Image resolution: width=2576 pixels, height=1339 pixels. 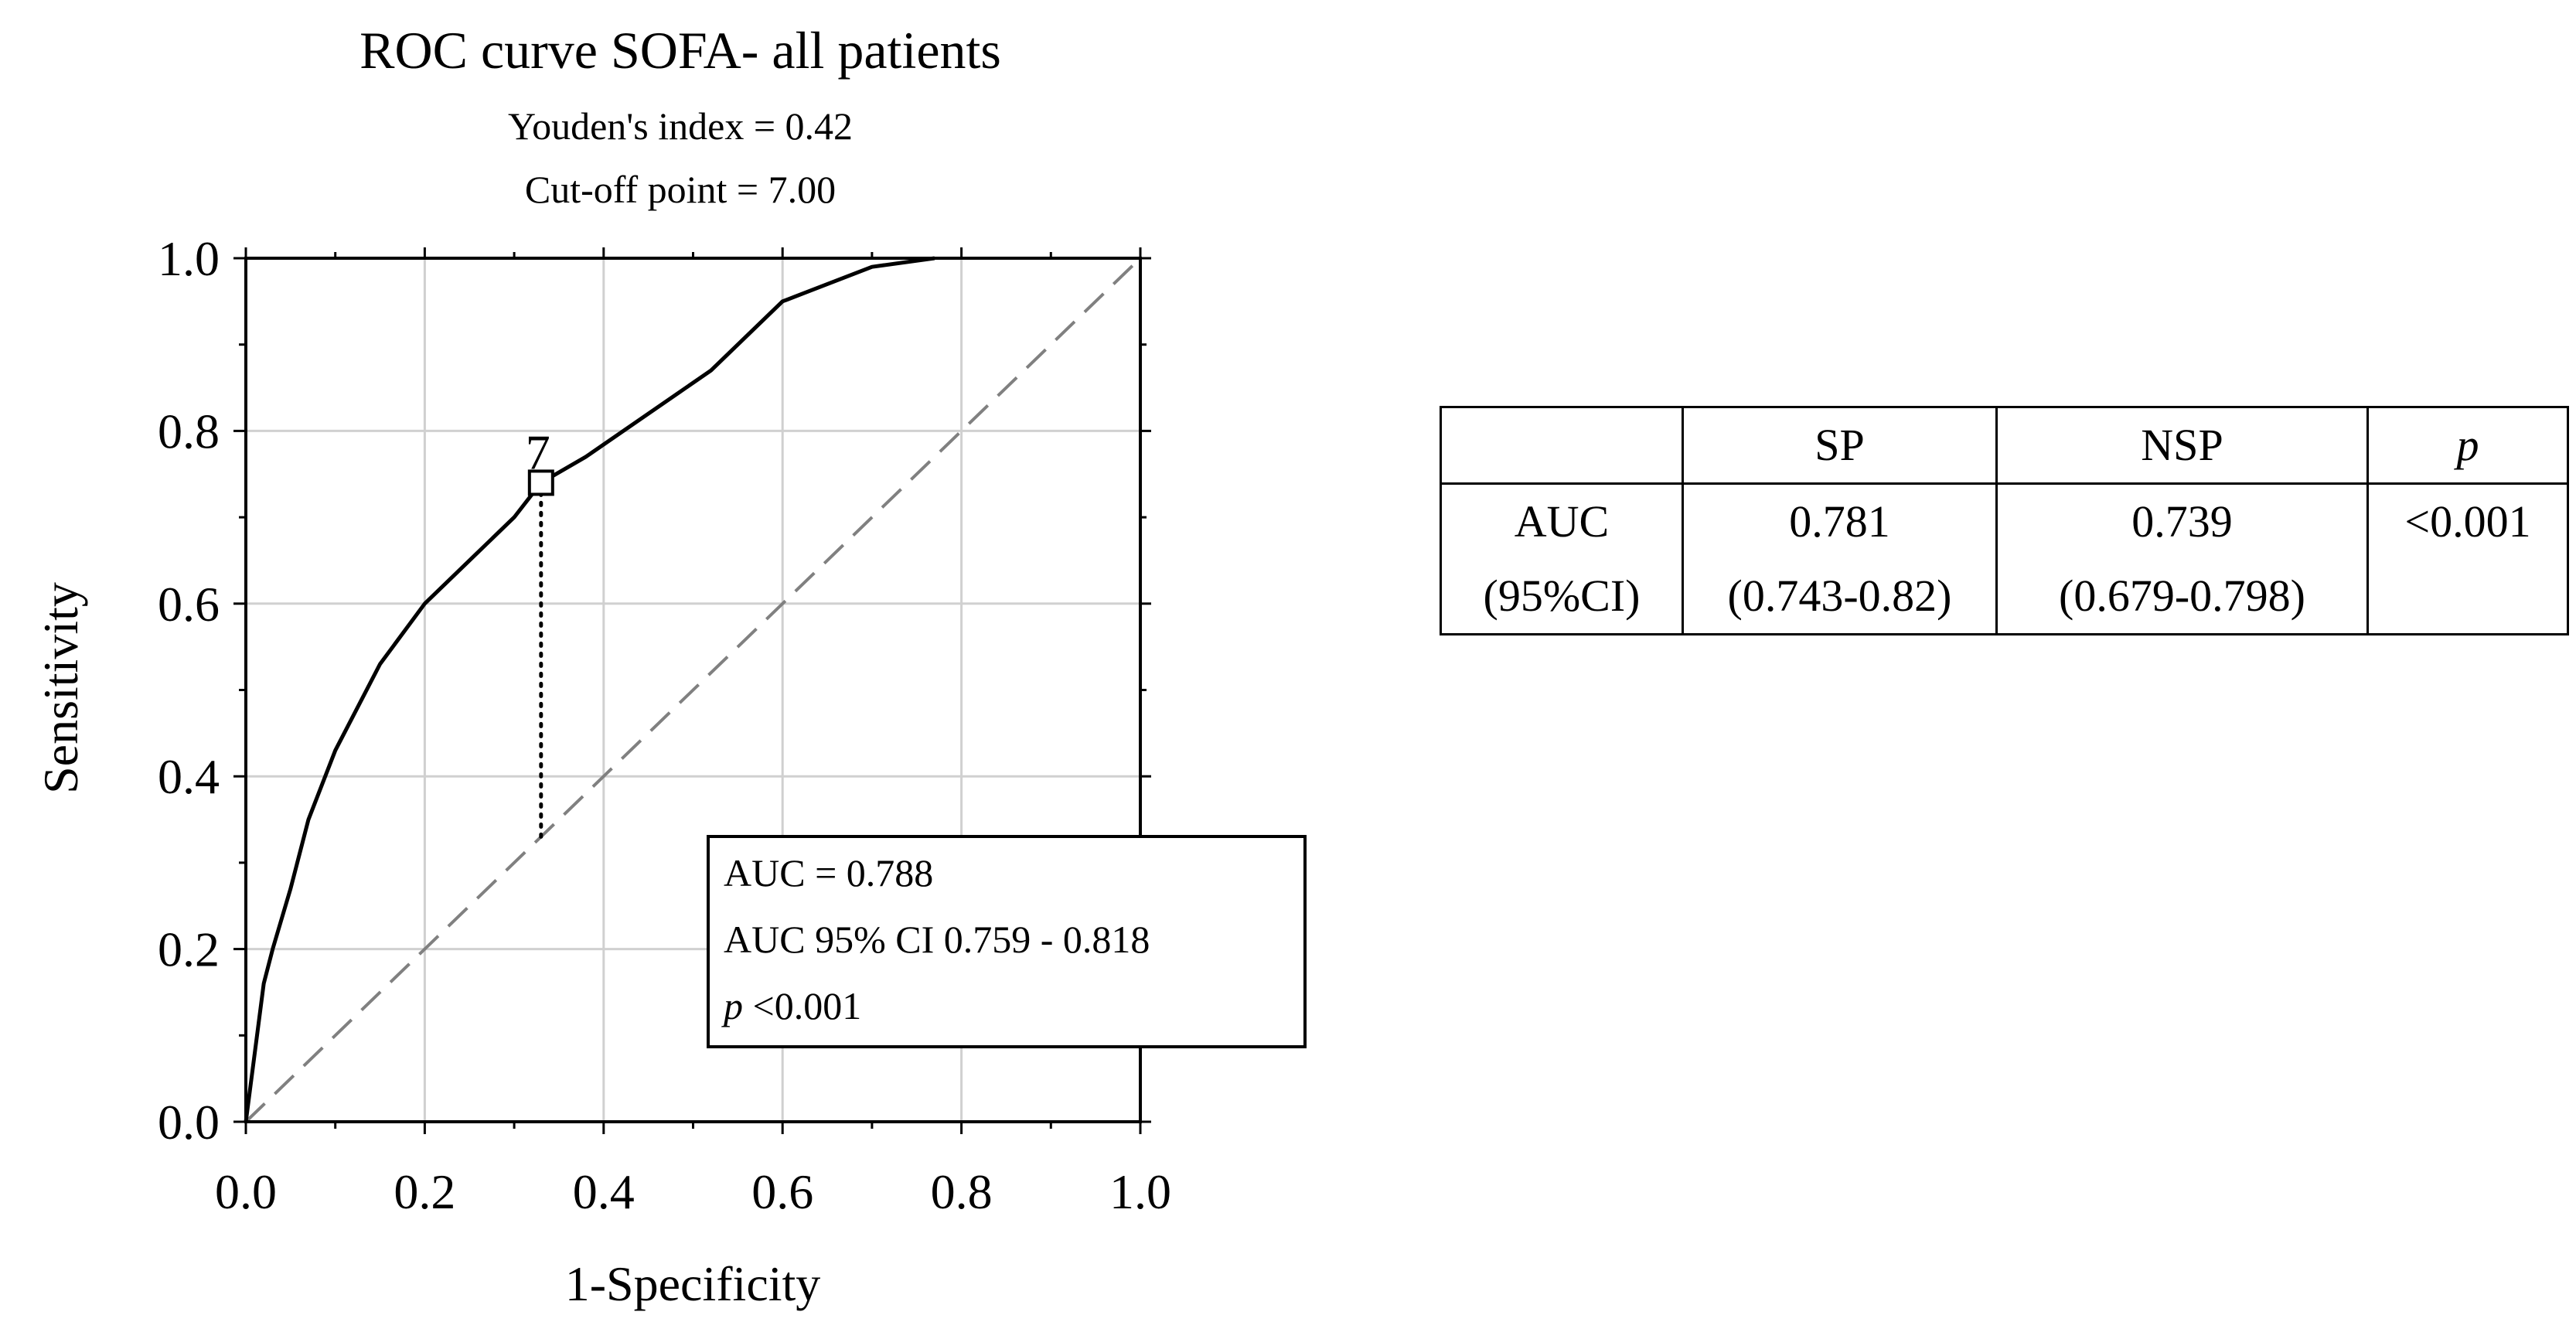 I want to click on cutoff-point-marker, so click(x=540, y=482).